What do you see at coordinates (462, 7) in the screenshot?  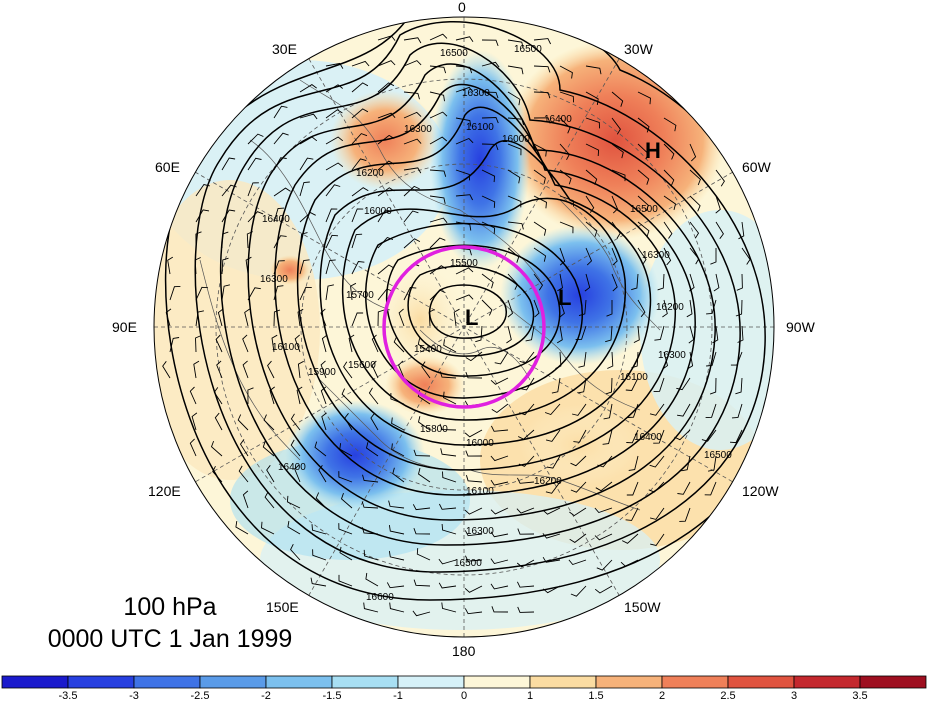 I see `lon-label-0: 0` at bounding box center [462, 7].